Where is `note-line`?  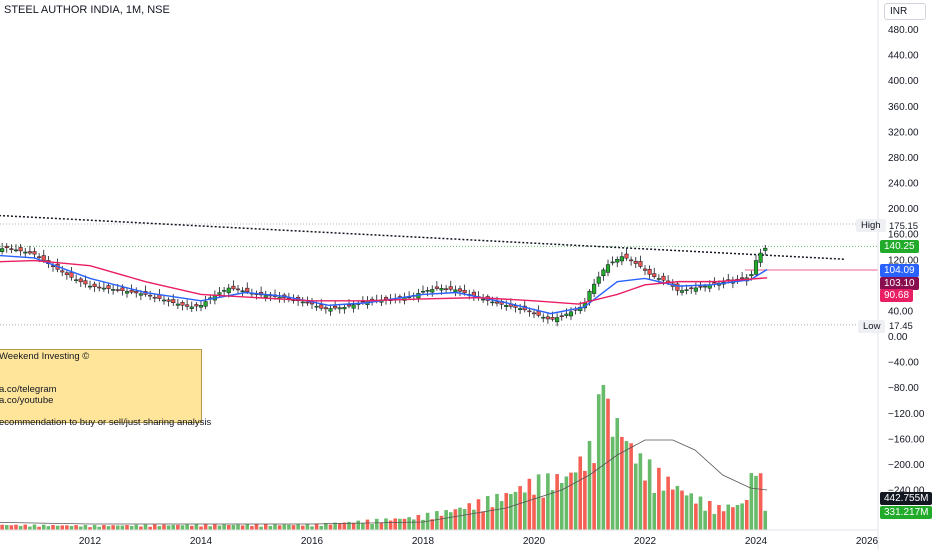
note-line is located at coordinates (100, 411).